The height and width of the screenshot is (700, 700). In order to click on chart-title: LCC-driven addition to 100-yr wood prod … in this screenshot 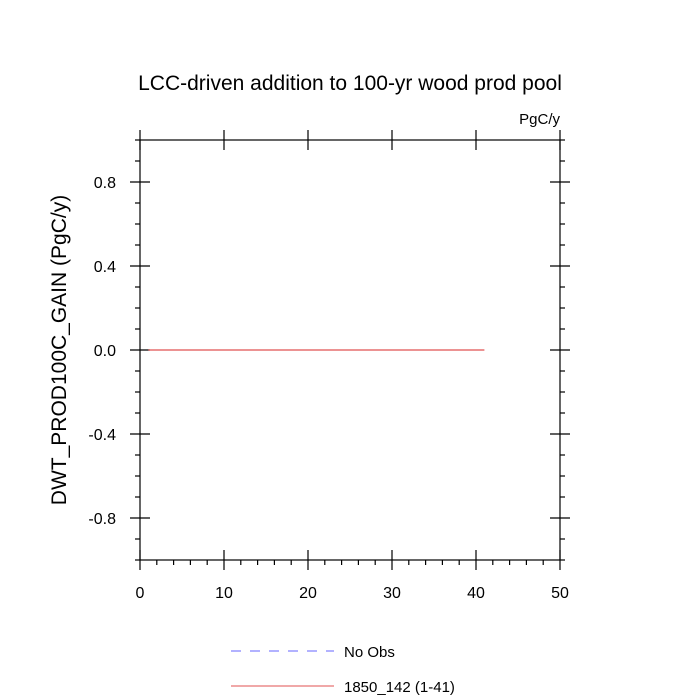, I will do `click(350, 83)`.